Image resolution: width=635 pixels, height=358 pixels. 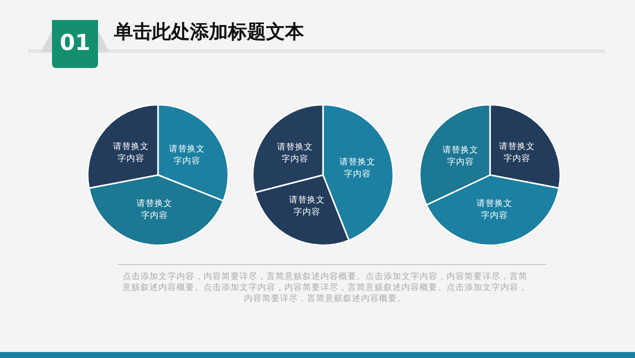 What do you see at coordinates (209, 32) in the screenshot?
I see `chart-title: 单击此处添加标题文本` at bounding box center [209, 32].